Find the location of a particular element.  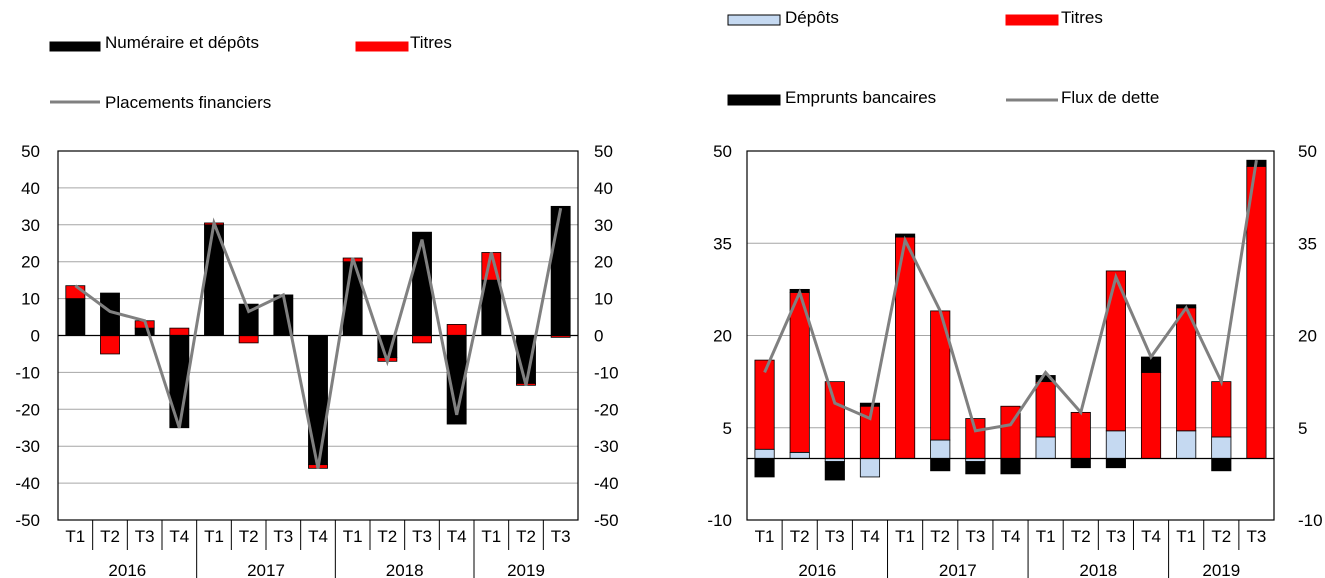

x-year-label: 2018 is located at coordinates (405, 569).